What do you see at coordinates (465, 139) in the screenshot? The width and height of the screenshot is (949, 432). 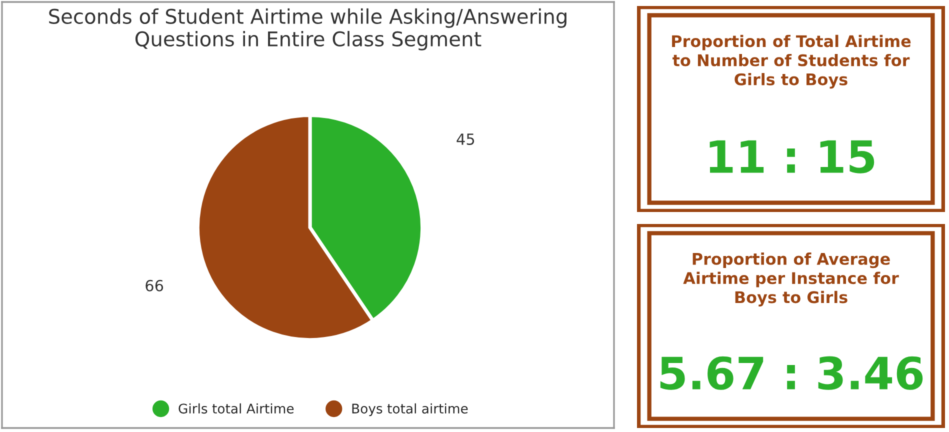 I see `data-label: 45` at bounding box center [465, 139].